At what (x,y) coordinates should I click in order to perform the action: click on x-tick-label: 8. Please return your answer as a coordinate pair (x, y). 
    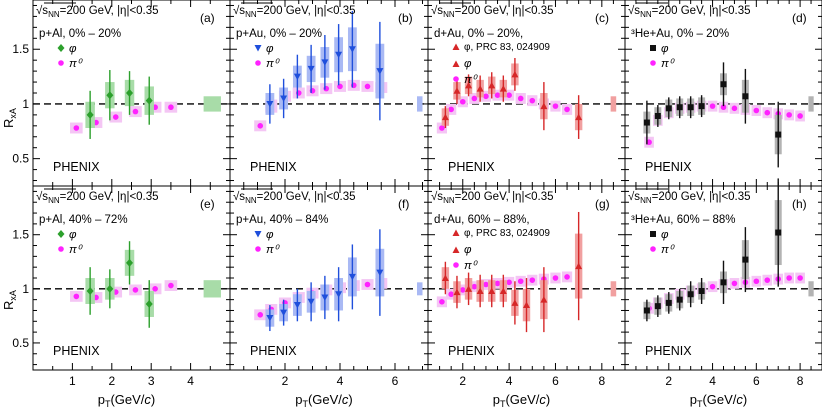
    Looking at the image, I should click on (800, 381).